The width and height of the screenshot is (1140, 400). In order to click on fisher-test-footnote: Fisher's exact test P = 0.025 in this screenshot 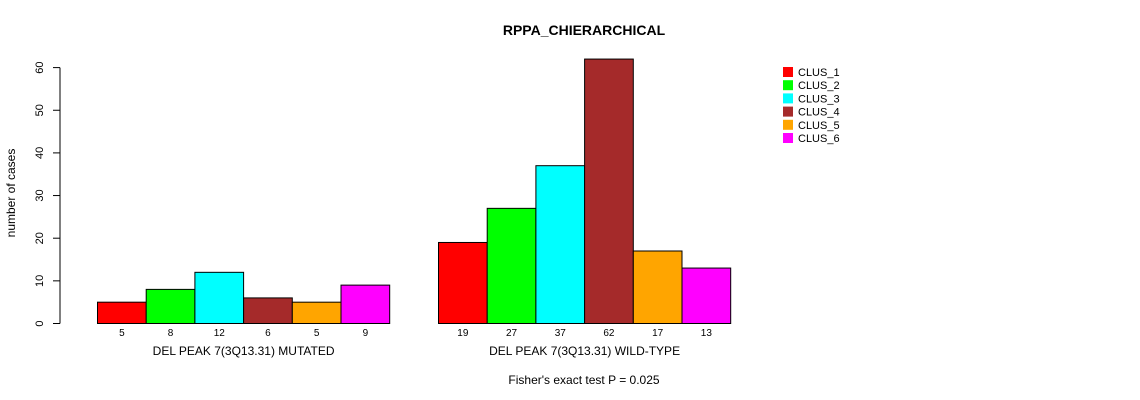, I will do `click(583, 380)`.